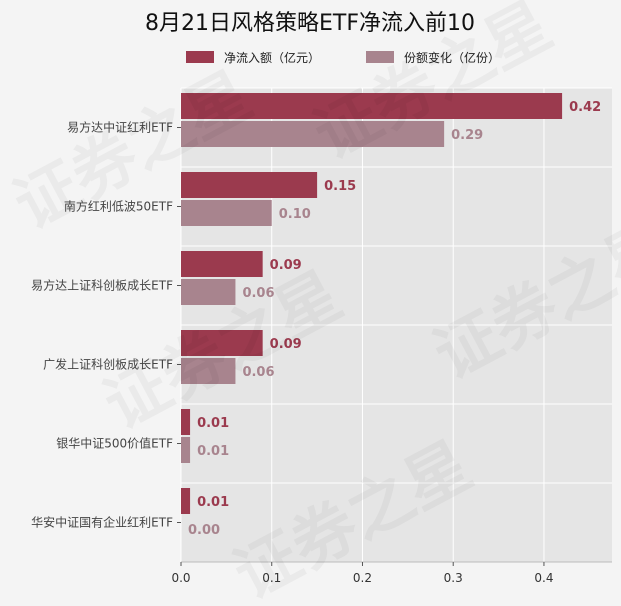 Image resolution: width=621 pixels, height=606 pixels. What do you see at coordinates (114, 443) in the screenshot?
I see `category-label: 银华中证500价值ETF` at bounding box center [114, 443].